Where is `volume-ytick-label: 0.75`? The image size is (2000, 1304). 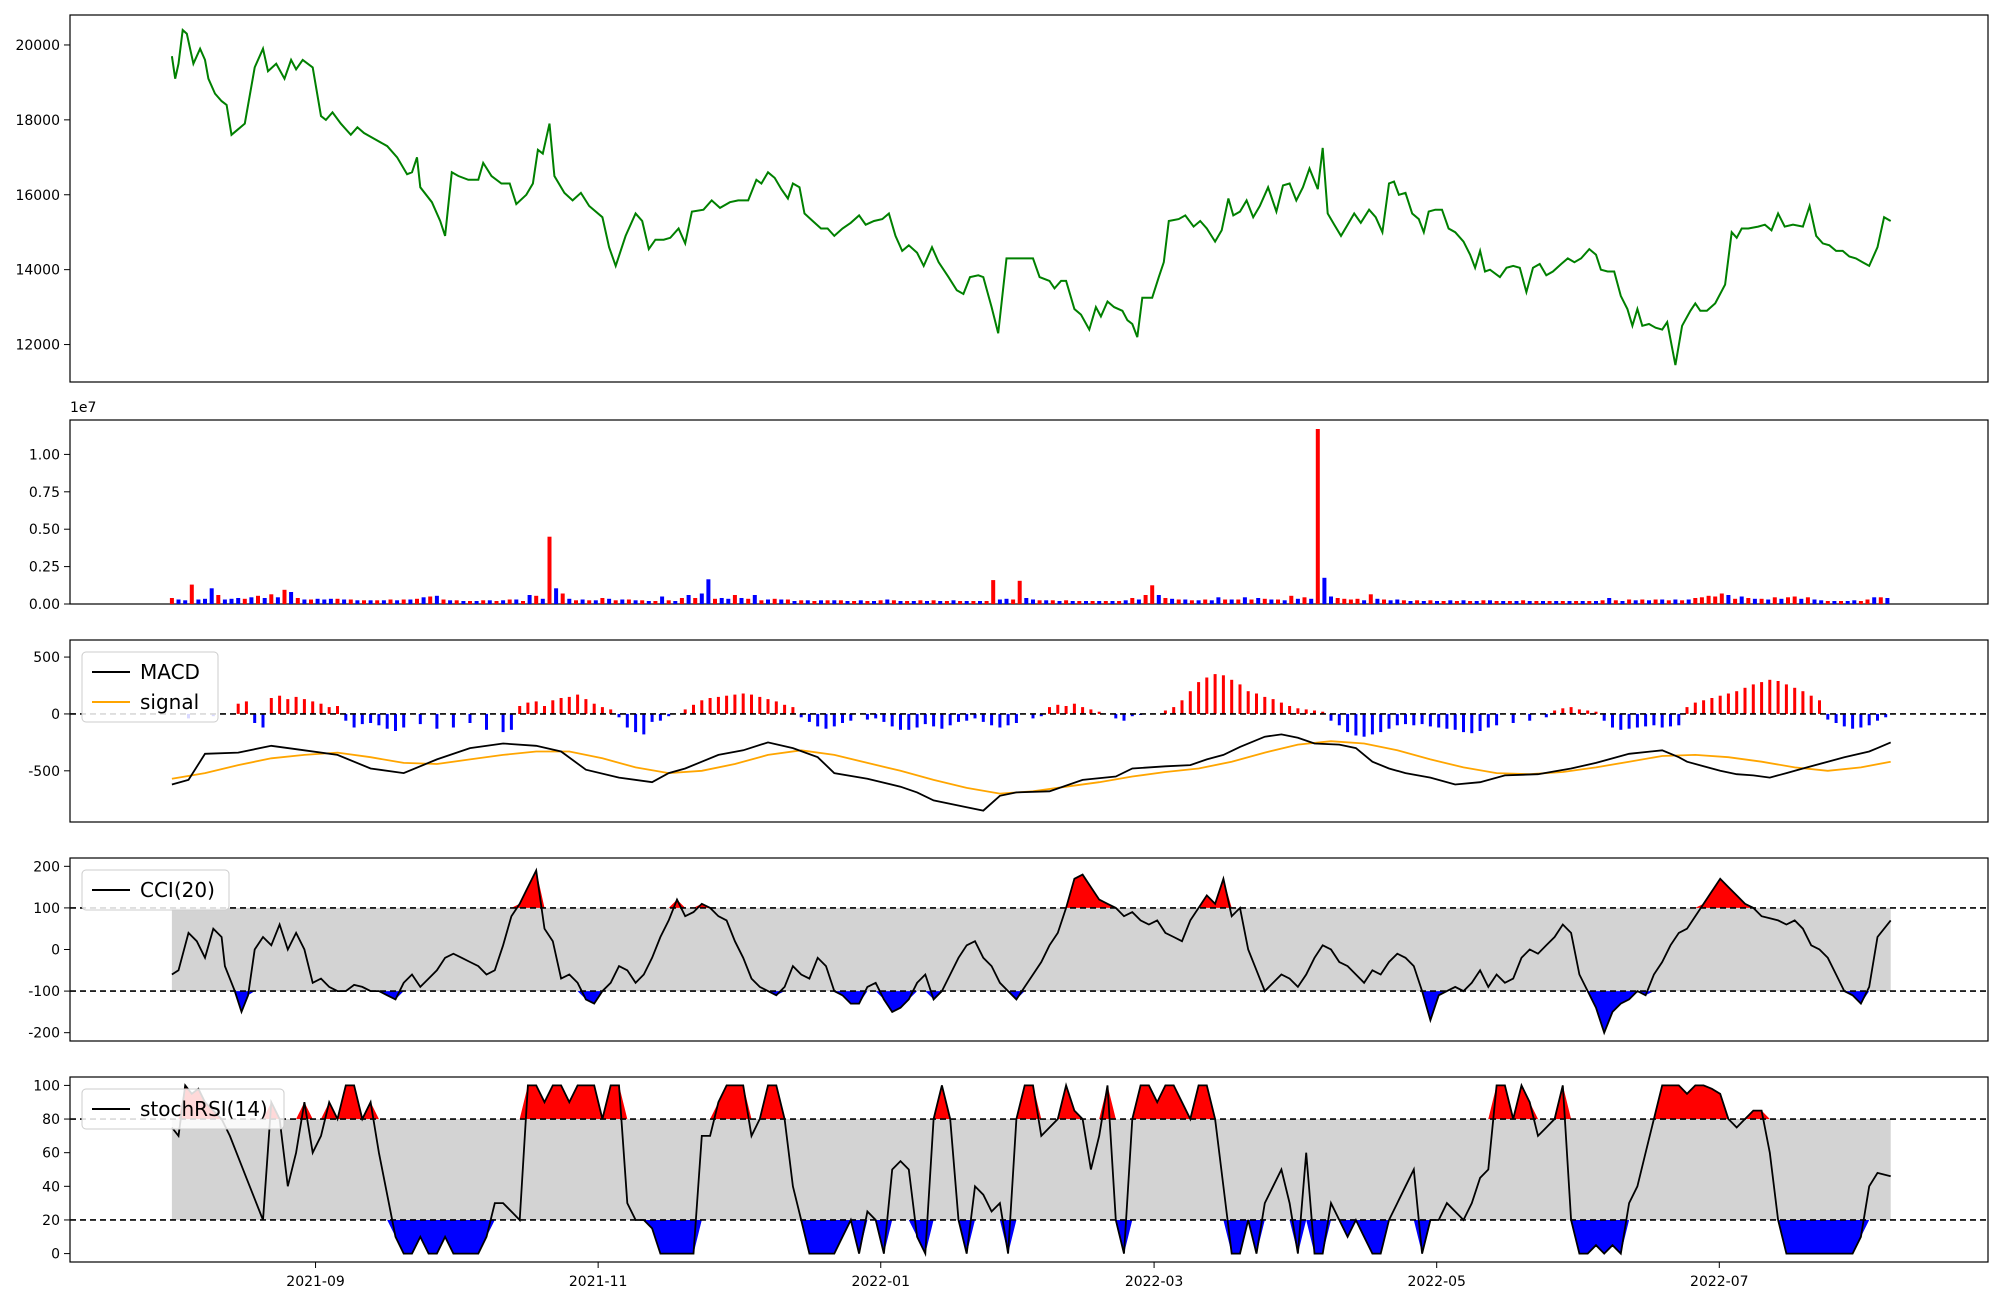 volume-ytick-label: 0.75 is located at coordinates (44, 493).